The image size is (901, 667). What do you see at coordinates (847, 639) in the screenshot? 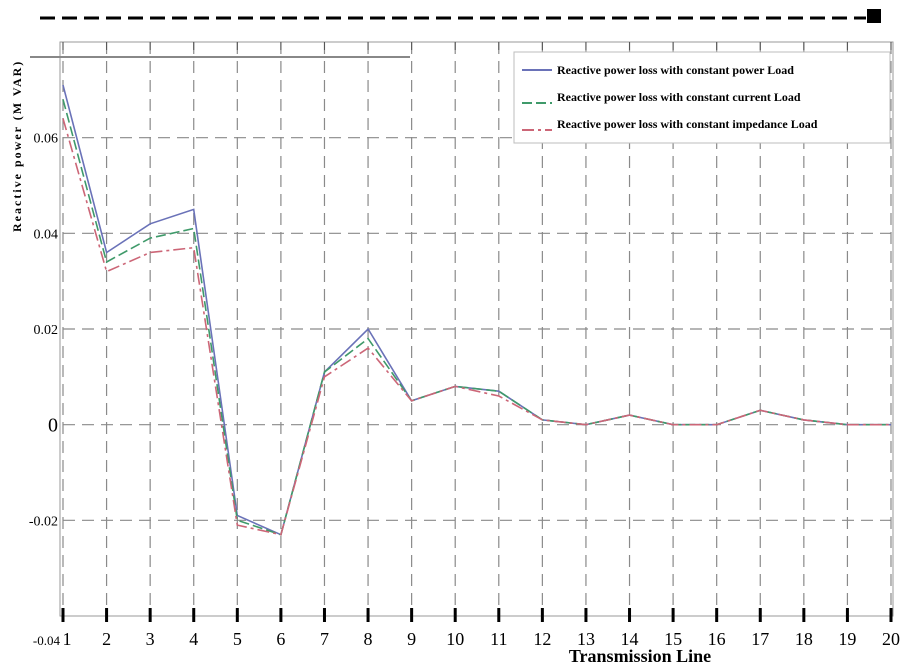
I see `x-tick-label: 19` at bounding box center [847, 639].